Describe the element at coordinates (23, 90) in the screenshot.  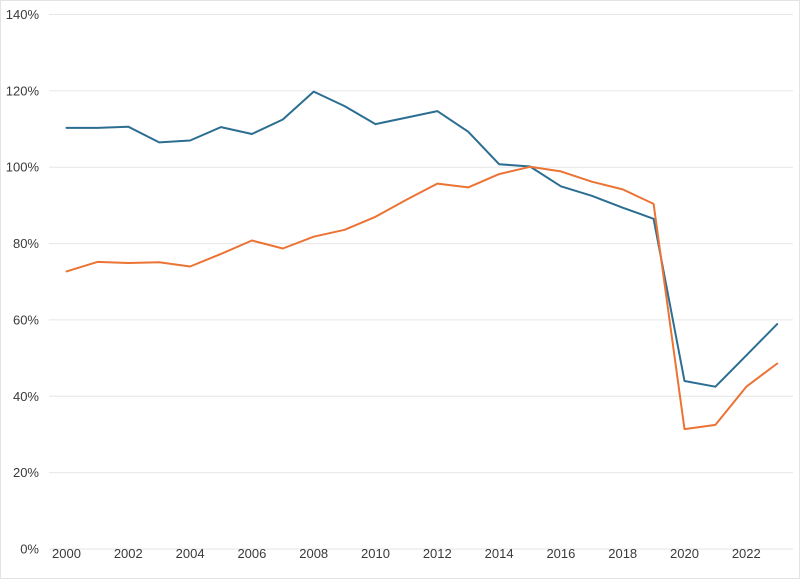
I see `y-tick-label: 120%` at that location.